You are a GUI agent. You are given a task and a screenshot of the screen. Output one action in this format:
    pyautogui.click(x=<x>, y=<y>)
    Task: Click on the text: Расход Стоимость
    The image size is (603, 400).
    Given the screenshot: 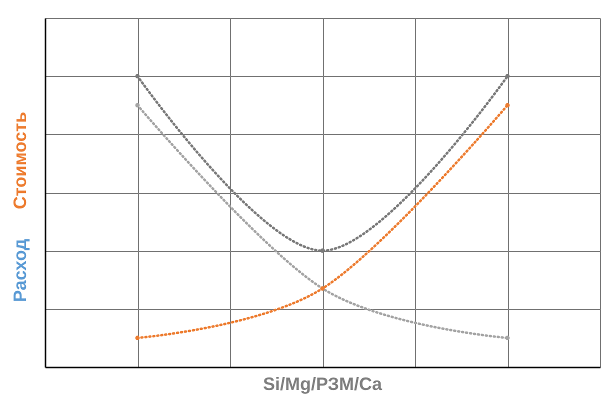 What is the action you would take?
    pyautogui.click(x=20, y=207)
    